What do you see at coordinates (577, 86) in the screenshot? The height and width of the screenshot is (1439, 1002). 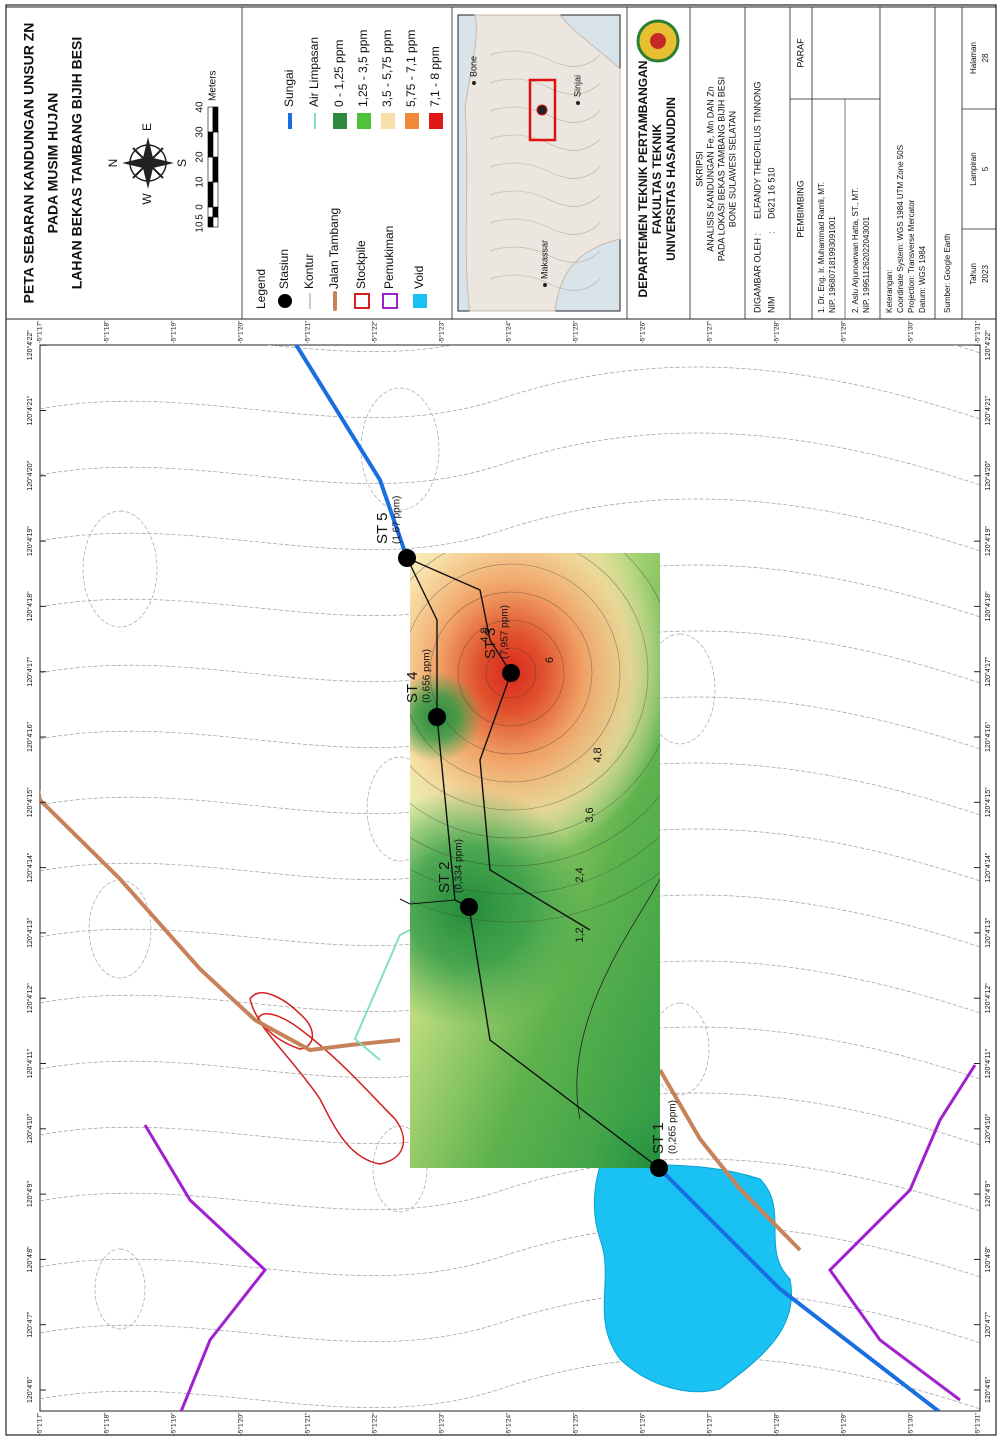 I see `inset-label: Sinjai` at bounding box center [577, 86].